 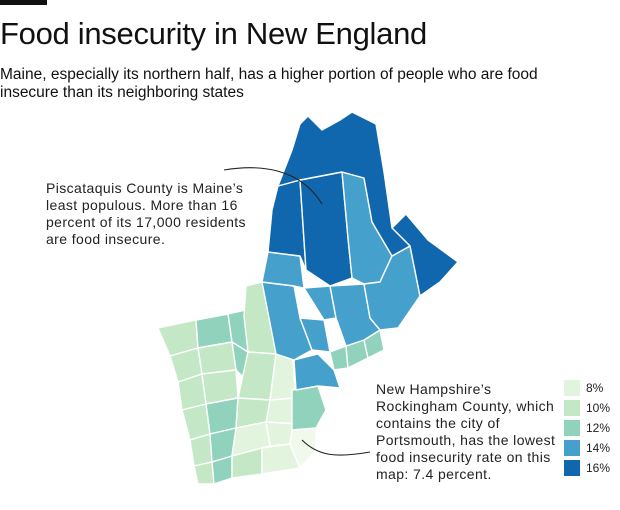 I want to click on legend-label: 10%, so click(x=598, y=408).